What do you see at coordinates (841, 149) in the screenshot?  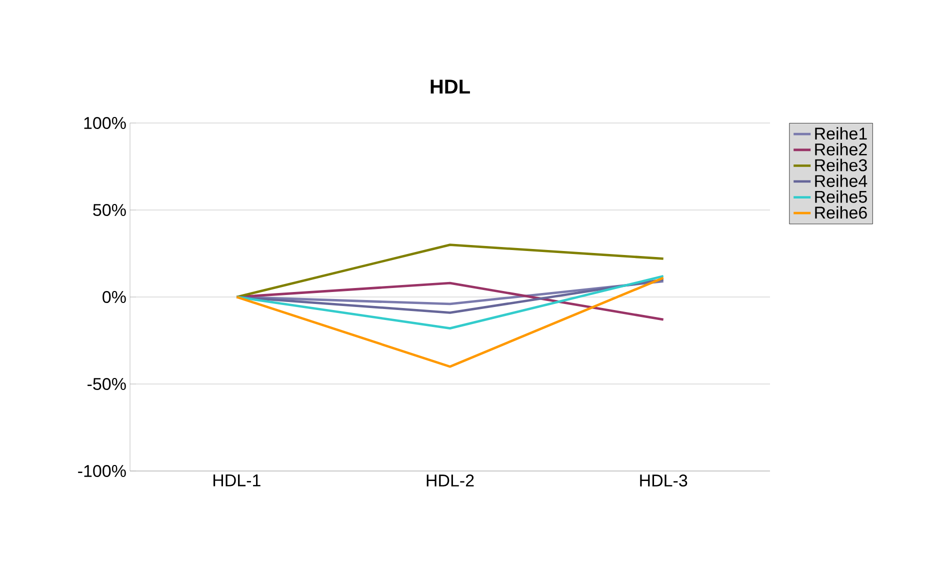 I see `legend-label: Reihe2` at bounding box center [841, 149].